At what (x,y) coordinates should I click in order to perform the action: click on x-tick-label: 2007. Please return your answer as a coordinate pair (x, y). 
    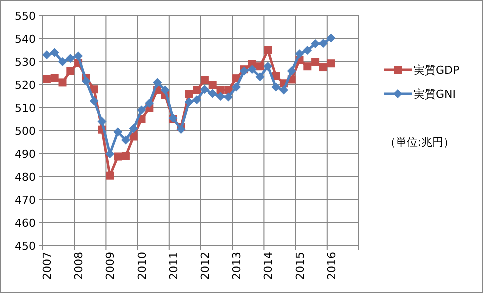
    Looking at the image, I should click on (47, 266).